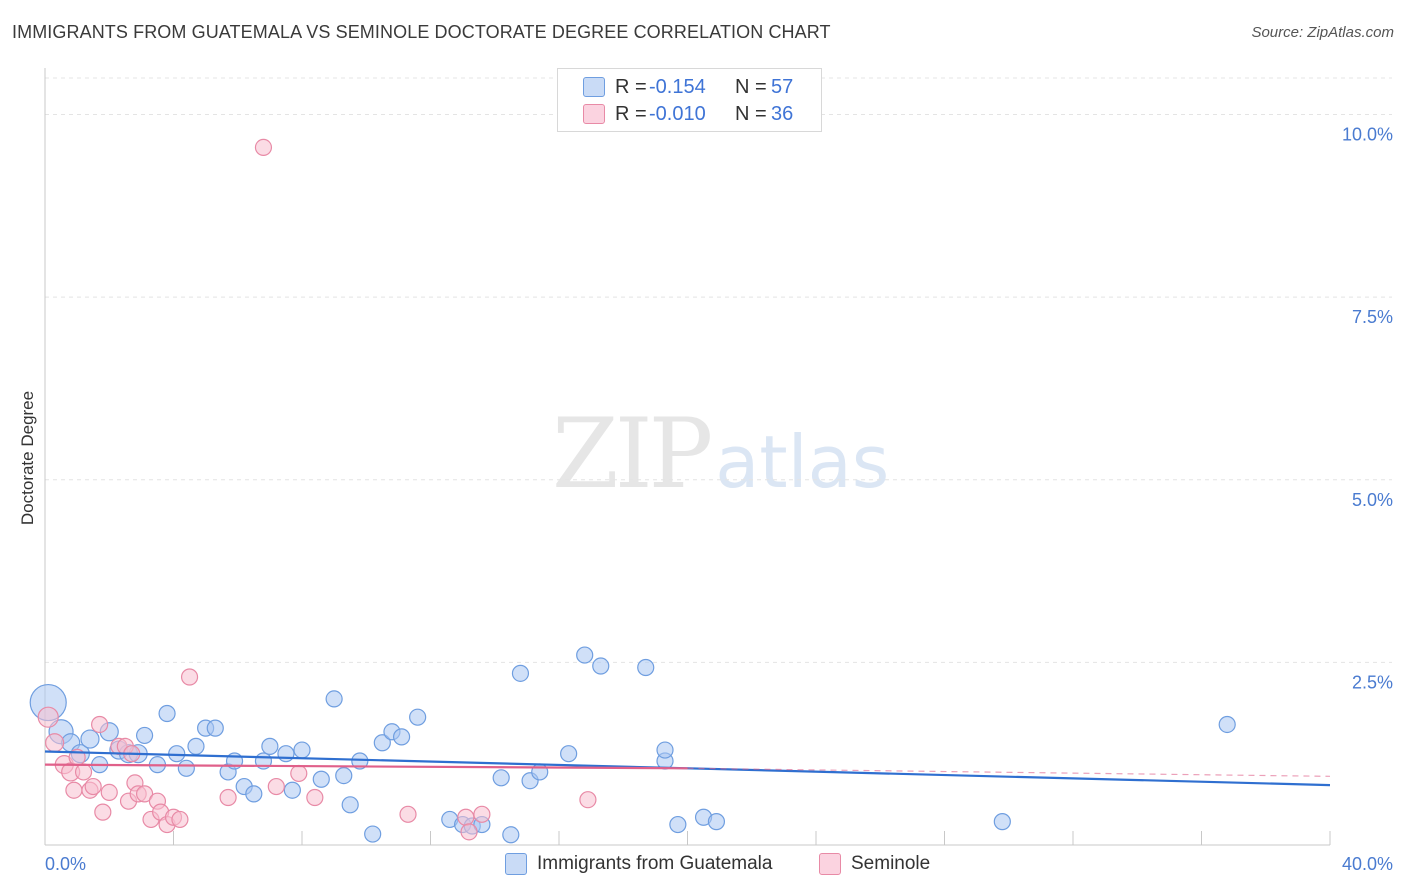  What do you see at coordinates (802, 462) in the screenshot?
I see `watermark-atlas: atlas` at bounding box center [802, 462].